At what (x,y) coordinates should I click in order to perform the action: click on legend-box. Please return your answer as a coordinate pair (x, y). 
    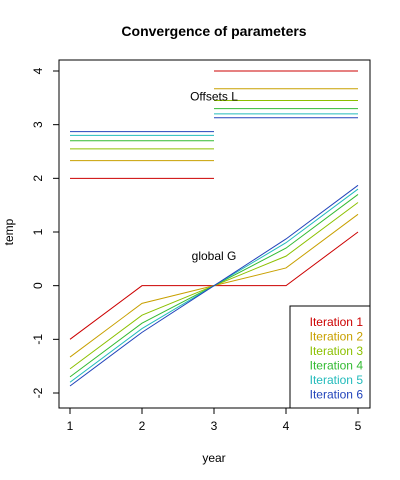
    Looking at the image, I should click on (330, 357).